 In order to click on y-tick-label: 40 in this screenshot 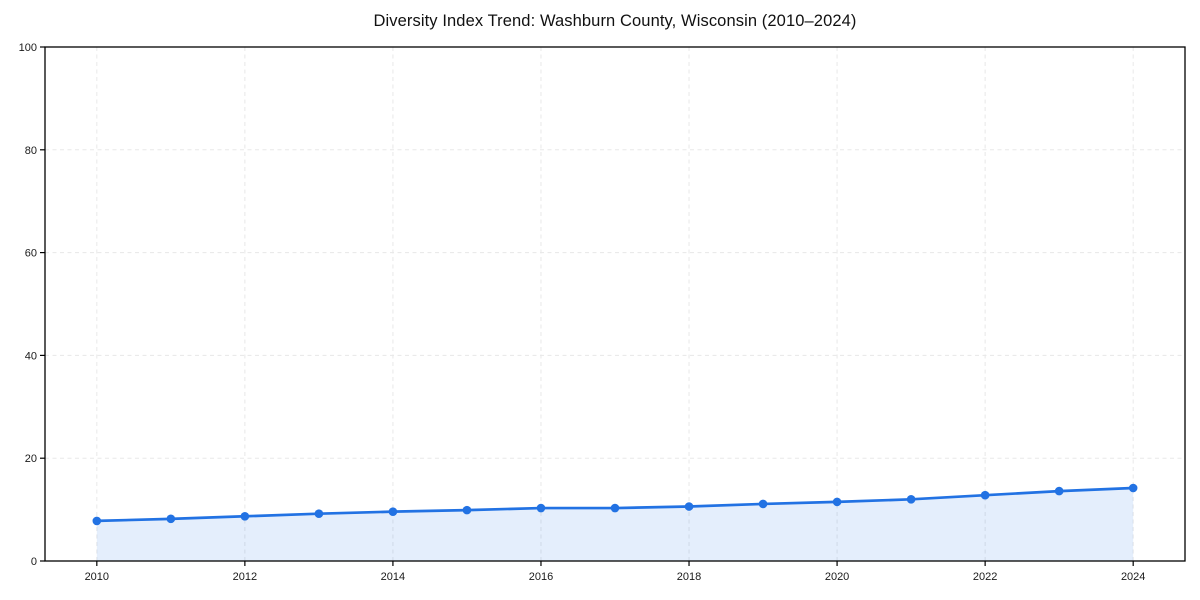, I will do `click(31, 356)`.